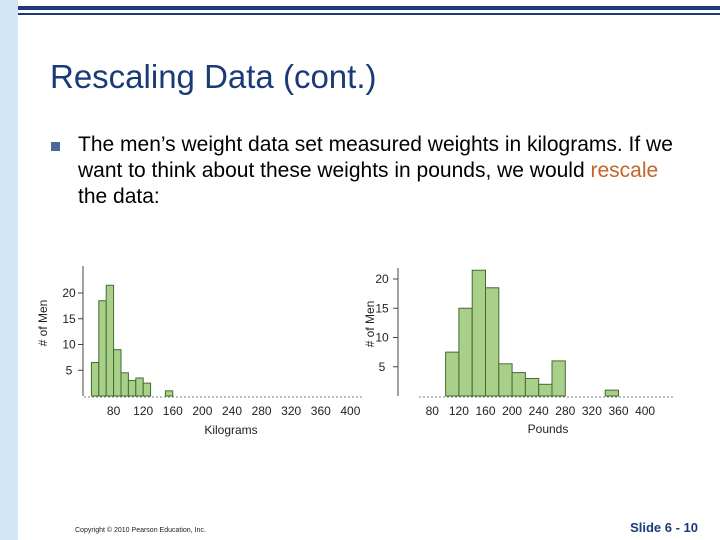 The image size is (720, 540). Describe the element at coordinates (369, 14) in the screenshot. I see `top-rule-thin` at that location.